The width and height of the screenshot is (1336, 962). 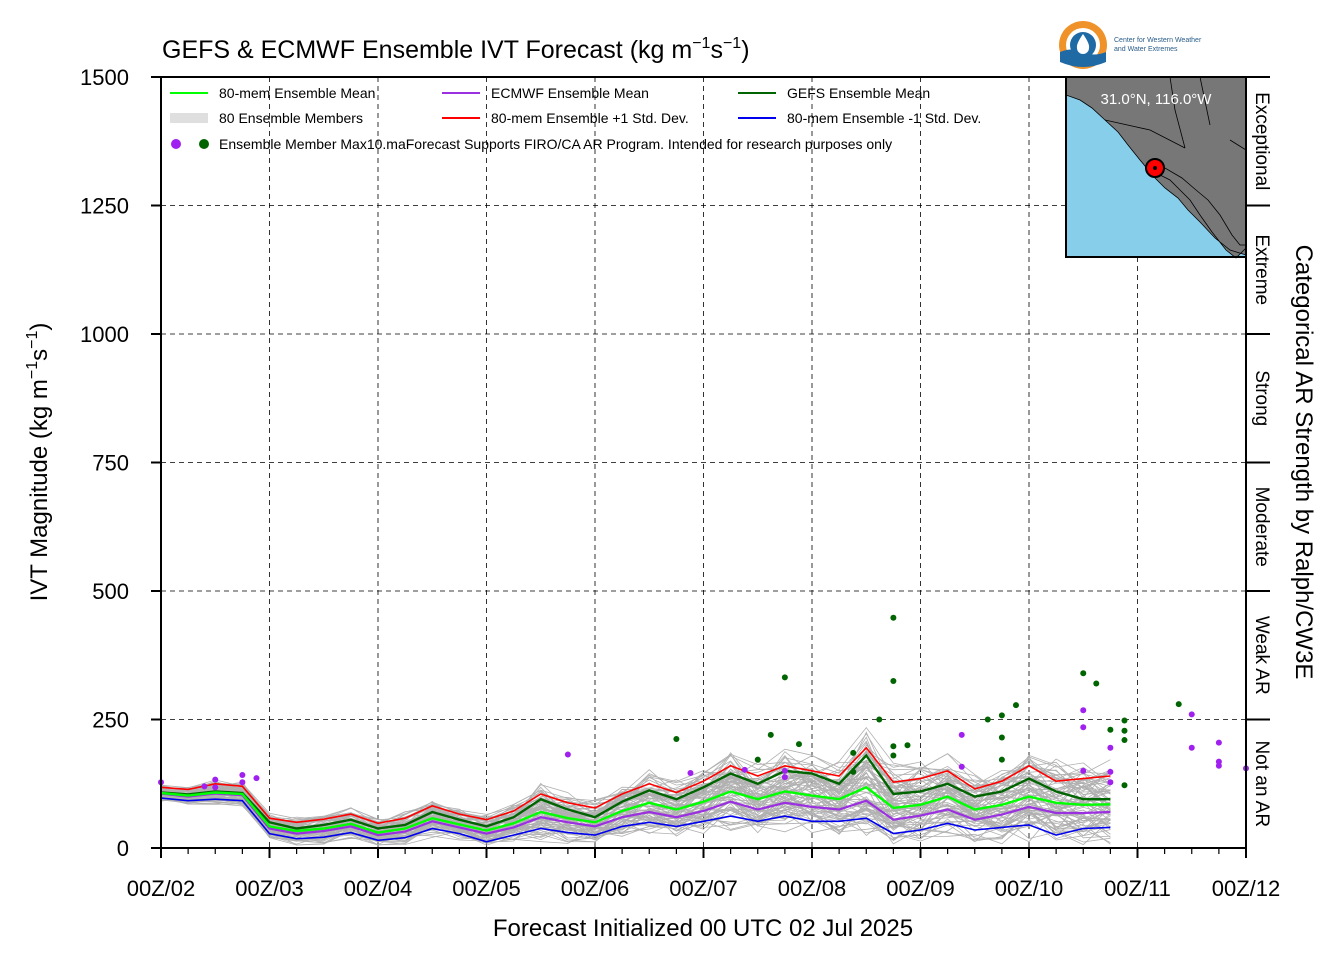 I want to click on category-label: Moderate, so click(x=1261, y=527).